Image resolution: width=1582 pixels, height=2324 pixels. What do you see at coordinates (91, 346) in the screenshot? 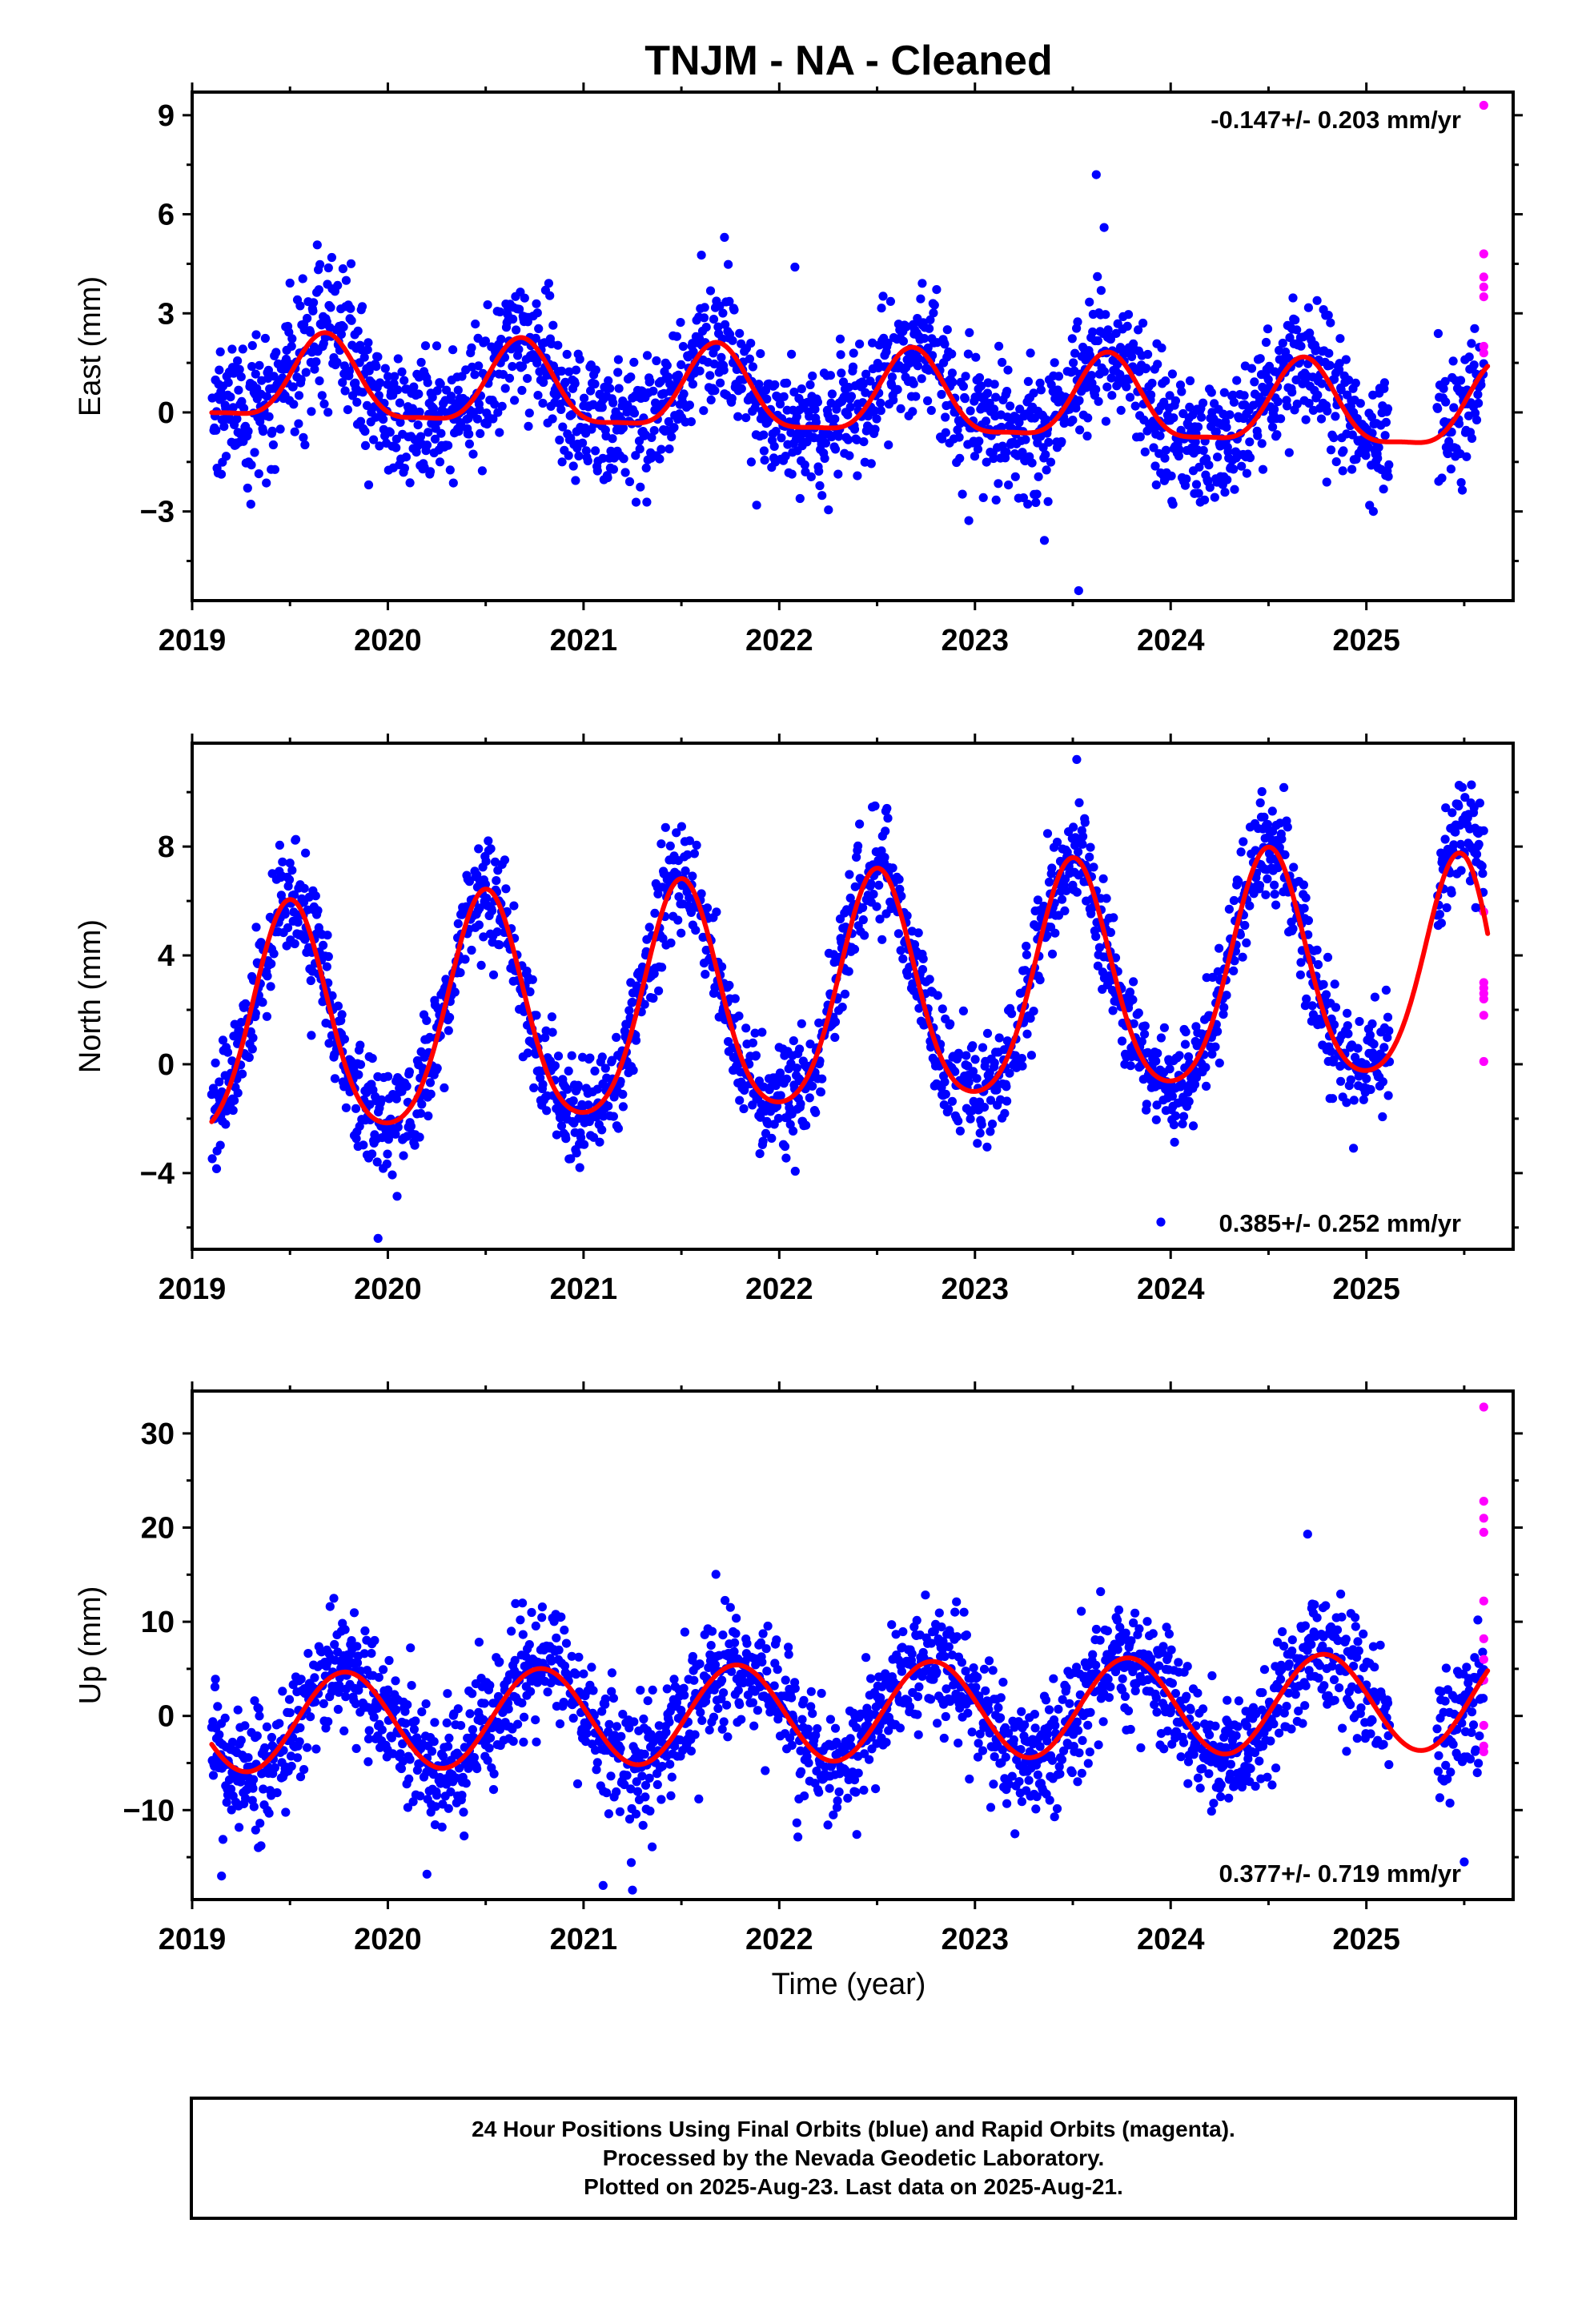
I see `y-axis-label-east: East (mm)` at bounding box center [91, 346].